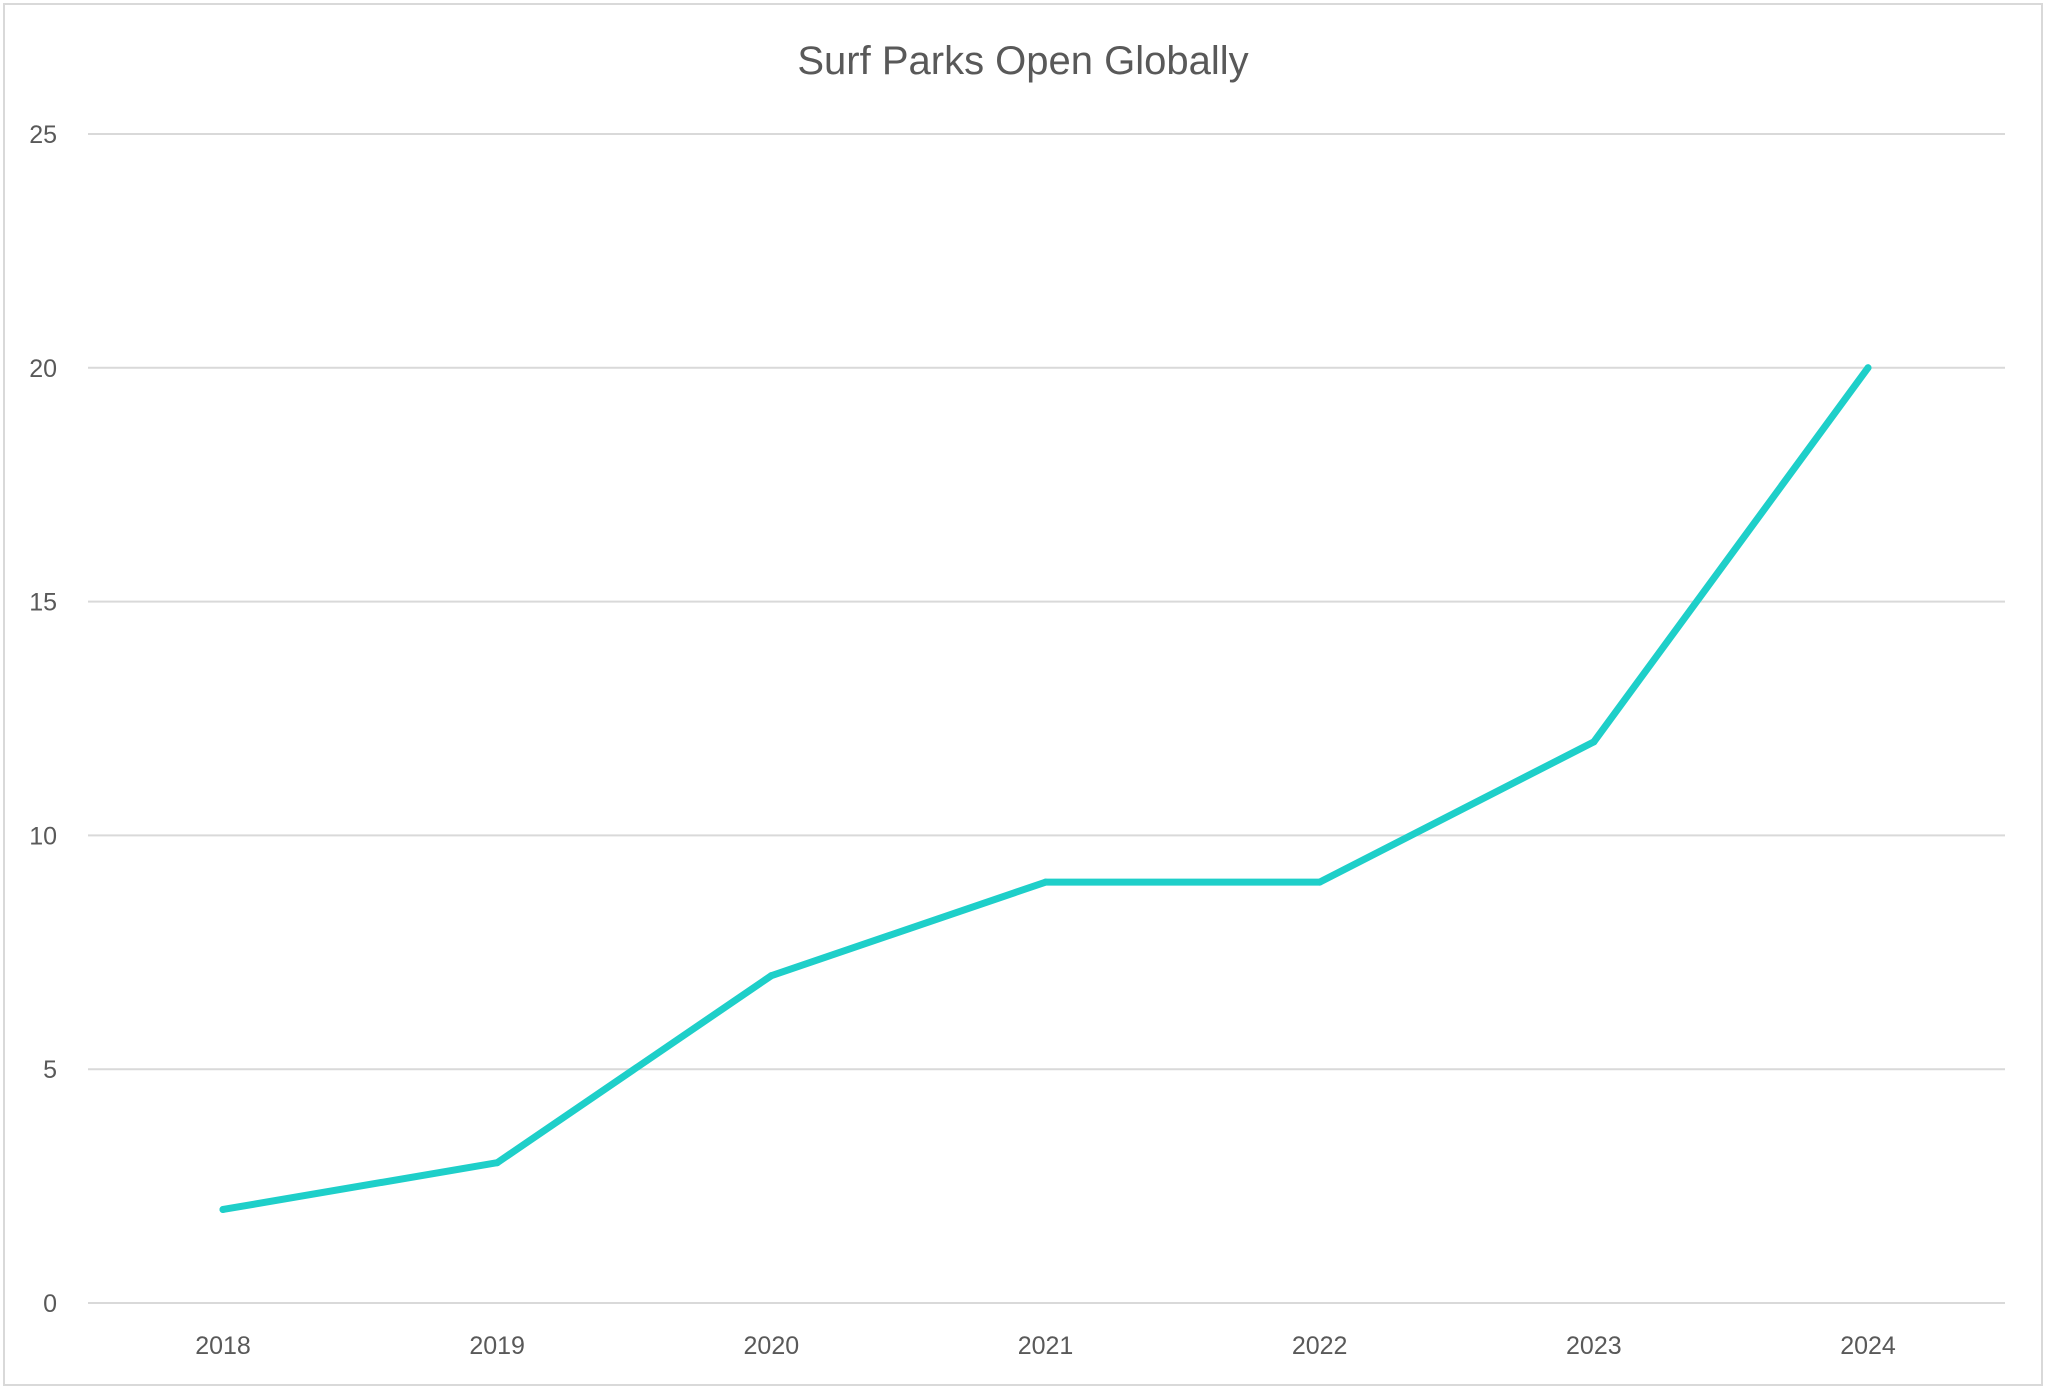 This screenshot has width=2048, height=1393. What do you see at coordinates (43, 603) in the screenshot?
I see `y-tick-label: 15` at bounding box center [43, 603].